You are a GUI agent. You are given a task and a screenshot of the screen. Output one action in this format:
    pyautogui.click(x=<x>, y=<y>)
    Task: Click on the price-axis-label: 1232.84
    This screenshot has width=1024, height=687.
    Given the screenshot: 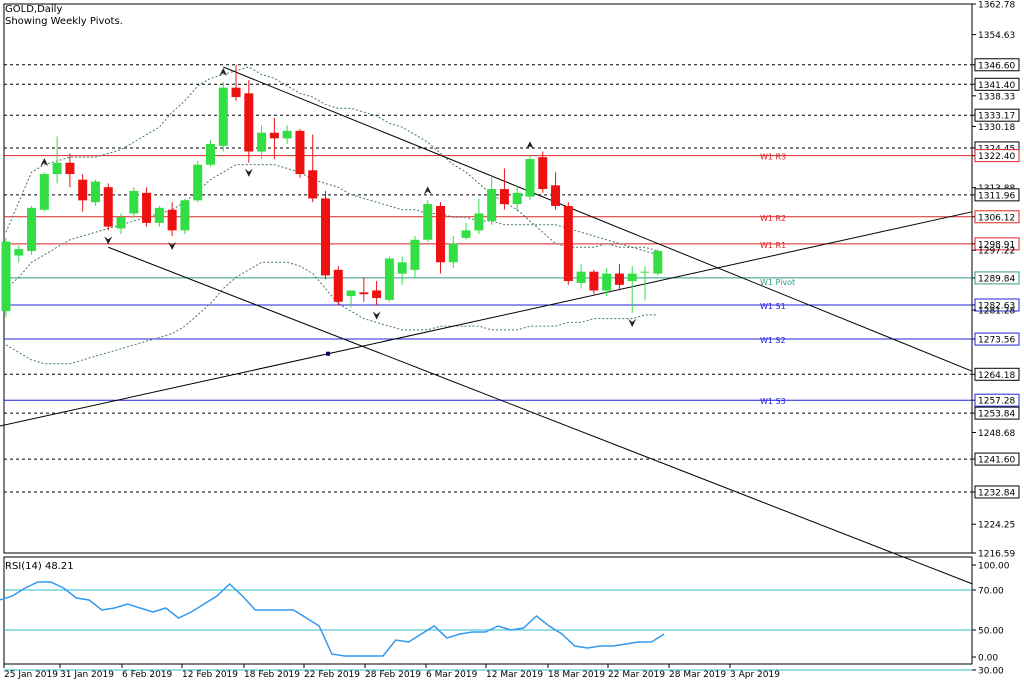 What is the action you would take?
    pyautogui.click(x=996, y=493)
    